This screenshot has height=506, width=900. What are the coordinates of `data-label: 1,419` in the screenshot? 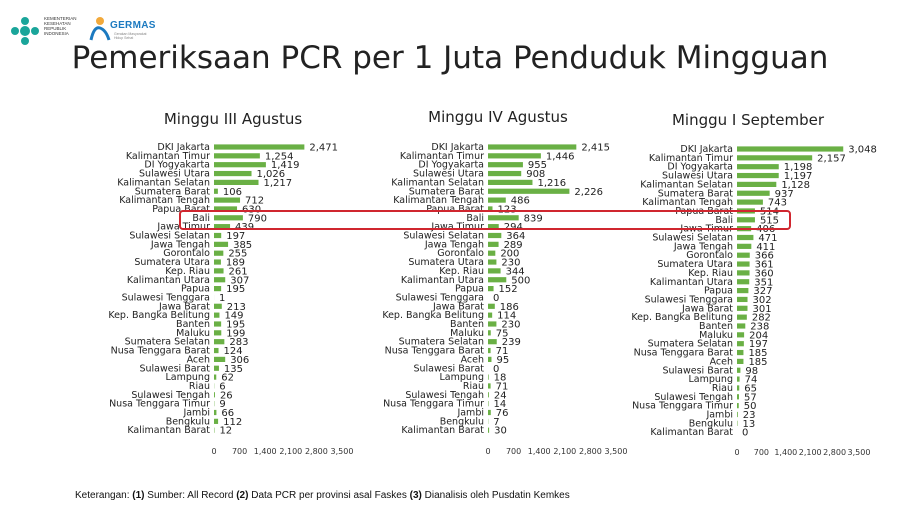 It's located at (285, 165).